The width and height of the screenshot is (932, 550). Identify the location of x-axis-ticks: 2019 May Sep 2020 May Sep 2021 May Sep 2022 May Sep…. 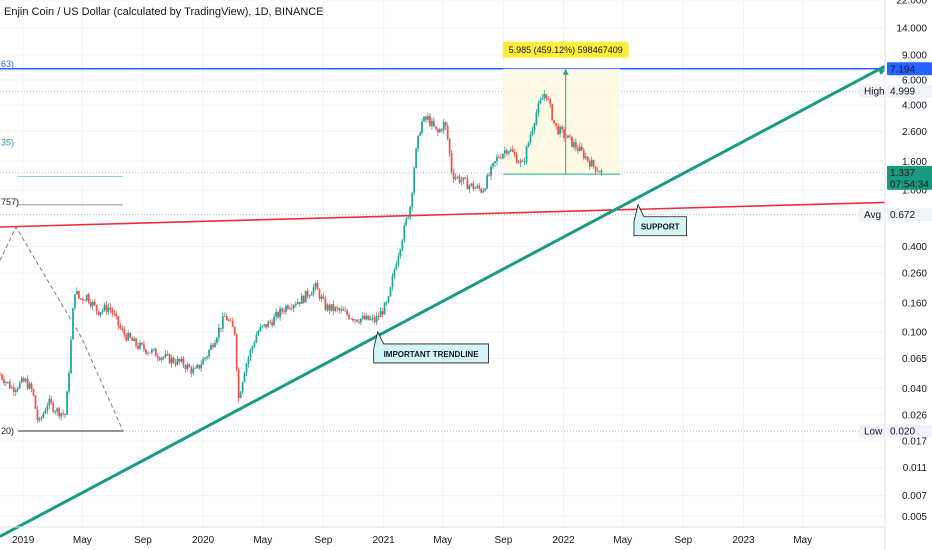
(412, 540).